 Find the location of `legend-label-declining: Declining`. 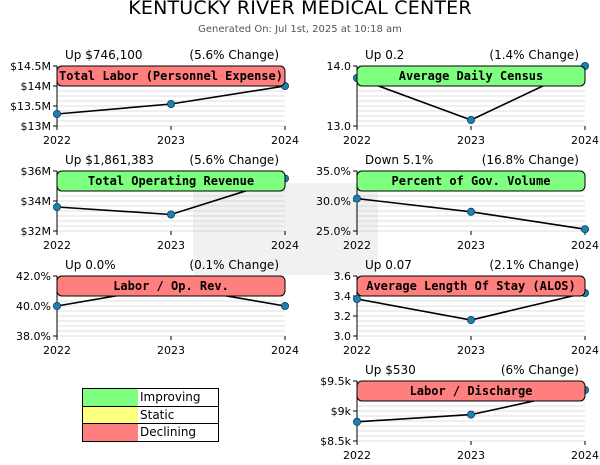

legend-label-declining: Declining is located at coordinates (168, 432).